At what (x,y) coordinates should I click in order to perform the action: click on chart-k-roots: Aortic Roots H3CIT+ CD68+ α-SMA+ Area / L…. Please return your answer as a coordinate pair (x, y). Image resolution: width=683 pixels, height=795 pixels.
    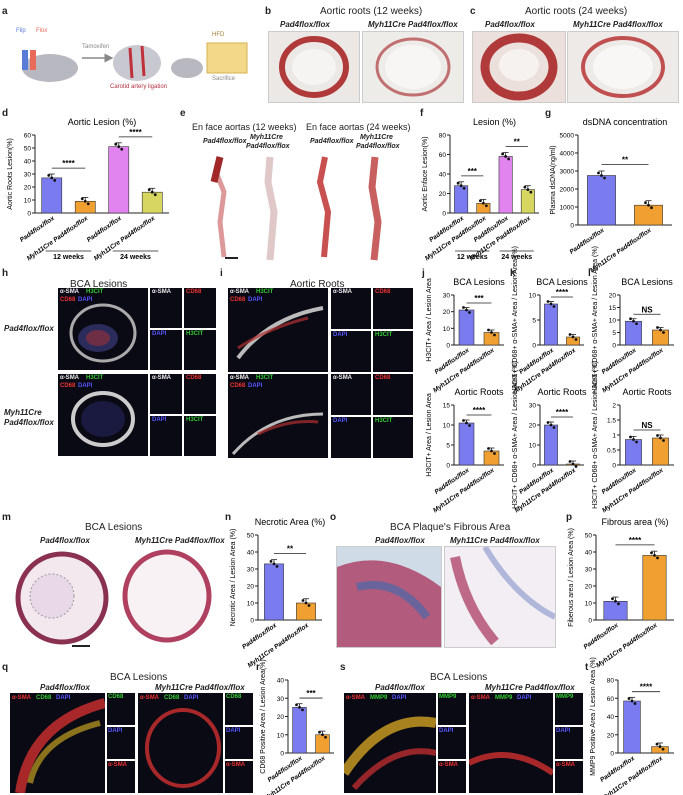
    Looking at the image, I should click on (549, 437).